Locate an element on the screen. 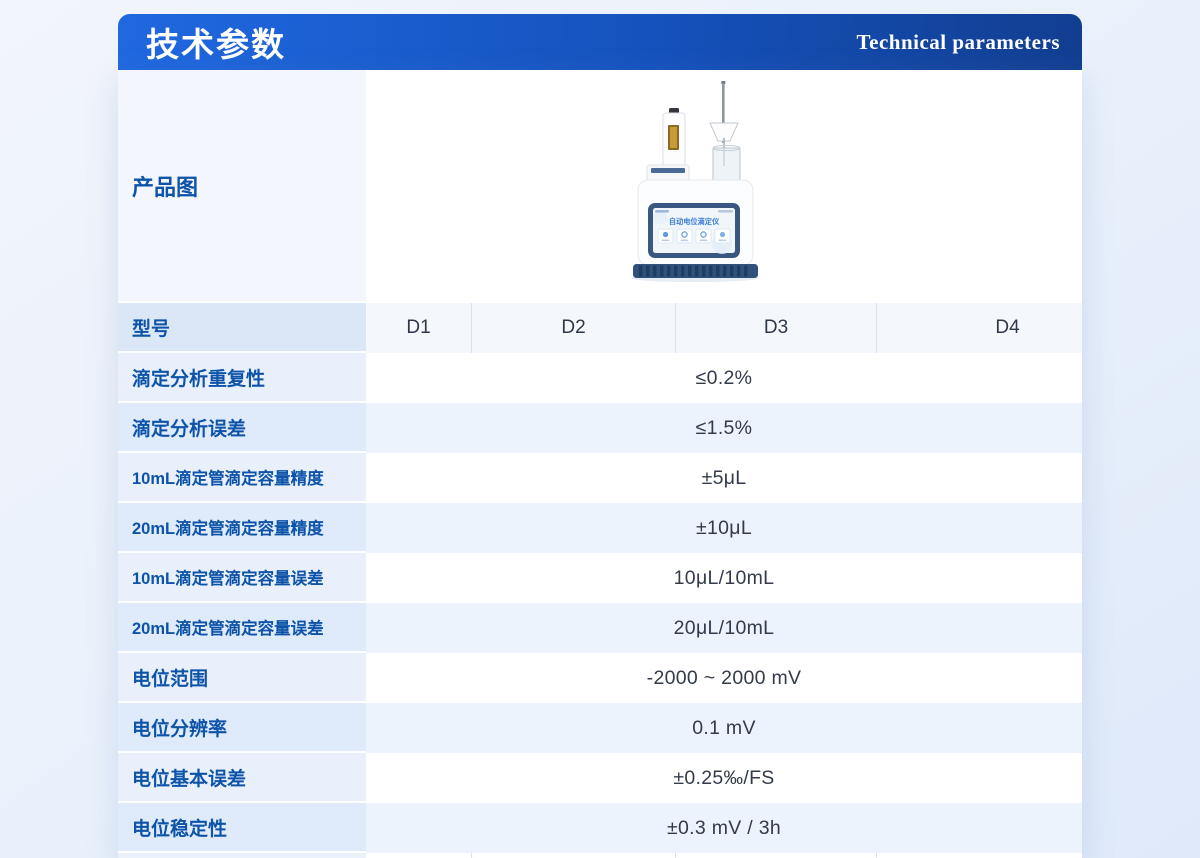 Image resolution: width=1200 pixels, height=858 pixels. model-cell-d3: D3 is located at coordinates (775, 328).